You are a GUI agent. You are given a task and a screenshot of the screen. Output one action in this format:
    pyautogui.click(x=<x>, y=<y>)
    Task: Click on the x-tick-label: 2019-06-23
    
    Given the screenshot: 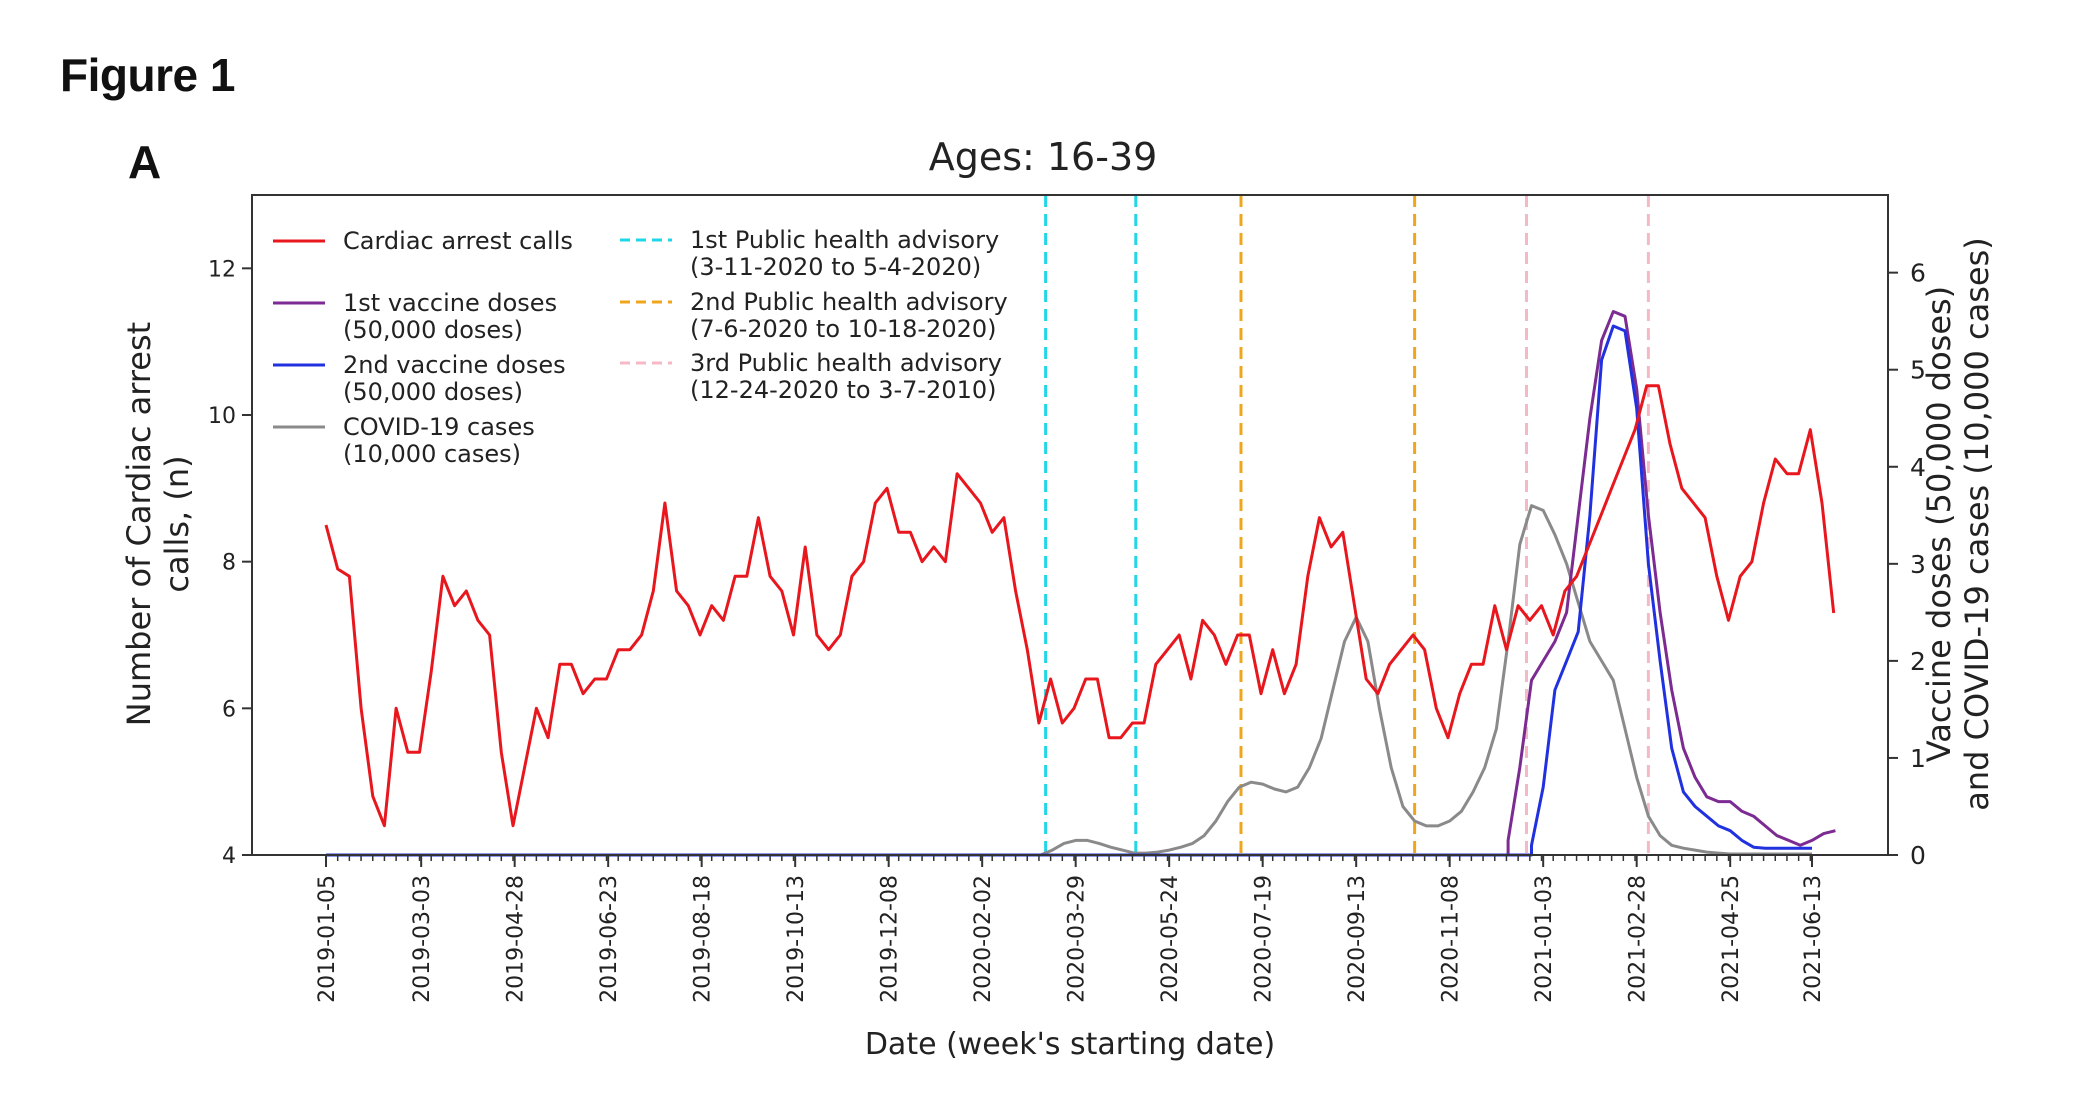 What is the action you would take?
    pyautogui.click(x=609, y=939)
    